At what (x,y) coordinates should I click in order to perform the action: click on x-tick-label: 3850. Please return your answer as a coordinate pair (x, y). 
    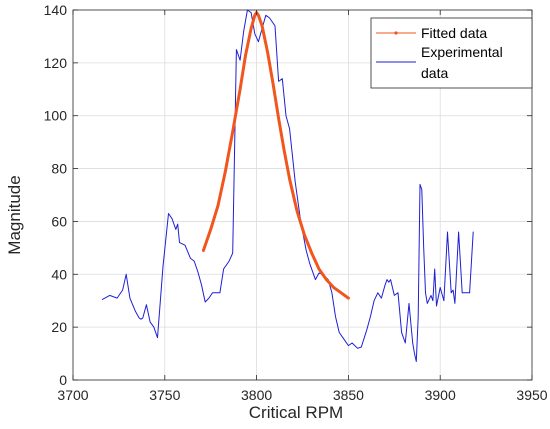
    Looking at the image, I should click on (348, 395).